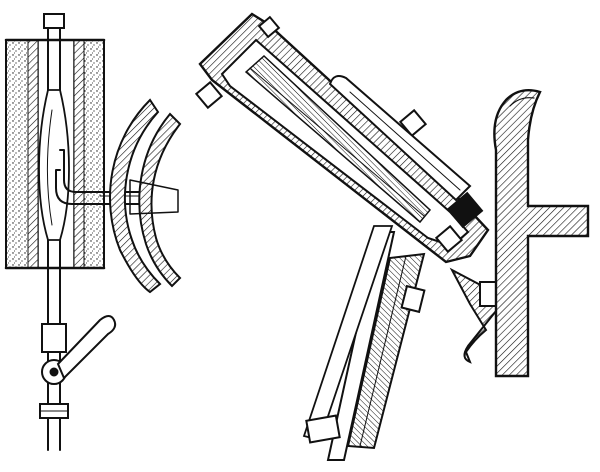 This screenshot has width=600, height=472. Describe the element at coordinates (400, 138) in the screenshot. I see `upper-handle` at that location.